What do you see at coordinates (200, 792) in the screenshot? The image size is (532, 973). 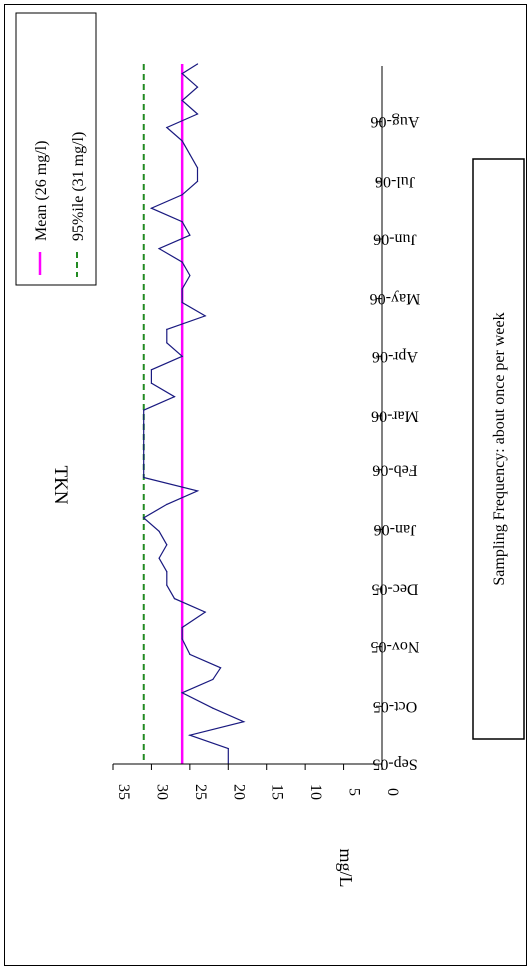 I see `y-tick-label-25: 25` at bounding box center [200, 792].